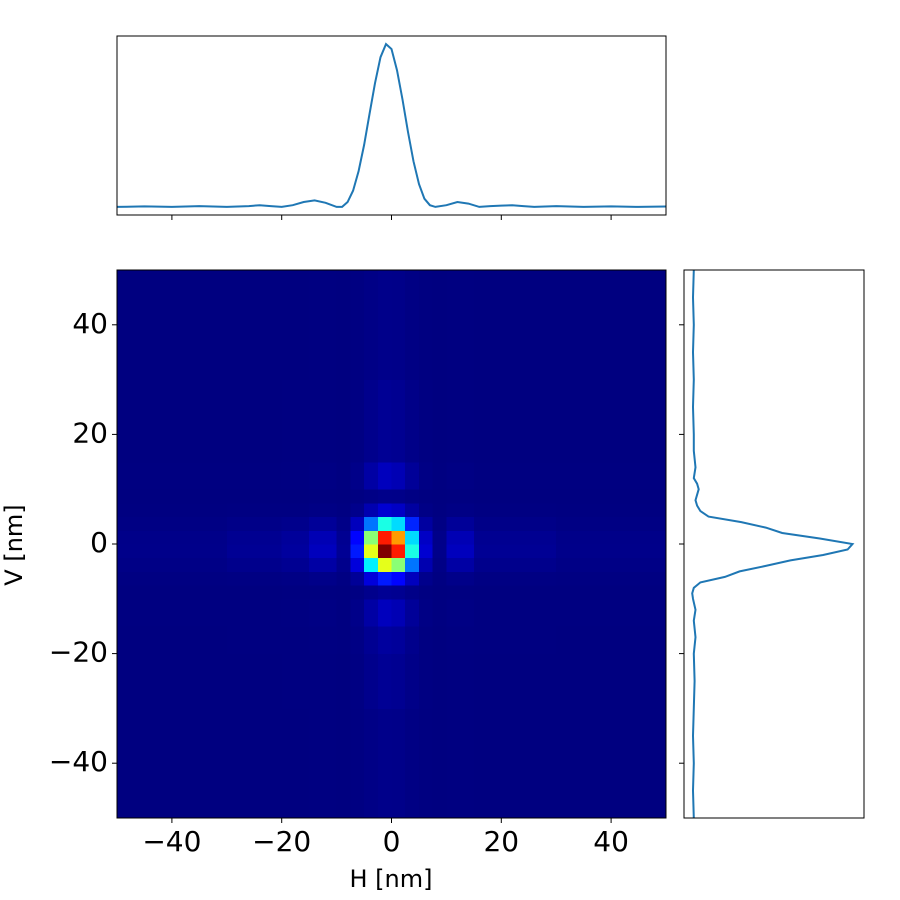  Describe the element at coordinates (774, 544) in the screenshot. I see `side-frame` at that location.